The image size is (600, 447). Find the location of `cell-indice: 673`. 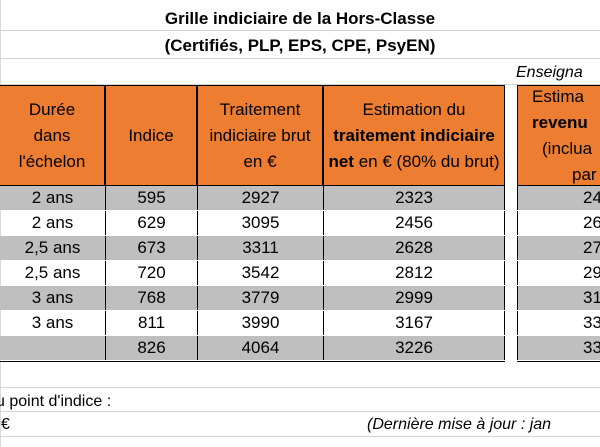

cell-indice: 673 is located at coordinates (151, 248).